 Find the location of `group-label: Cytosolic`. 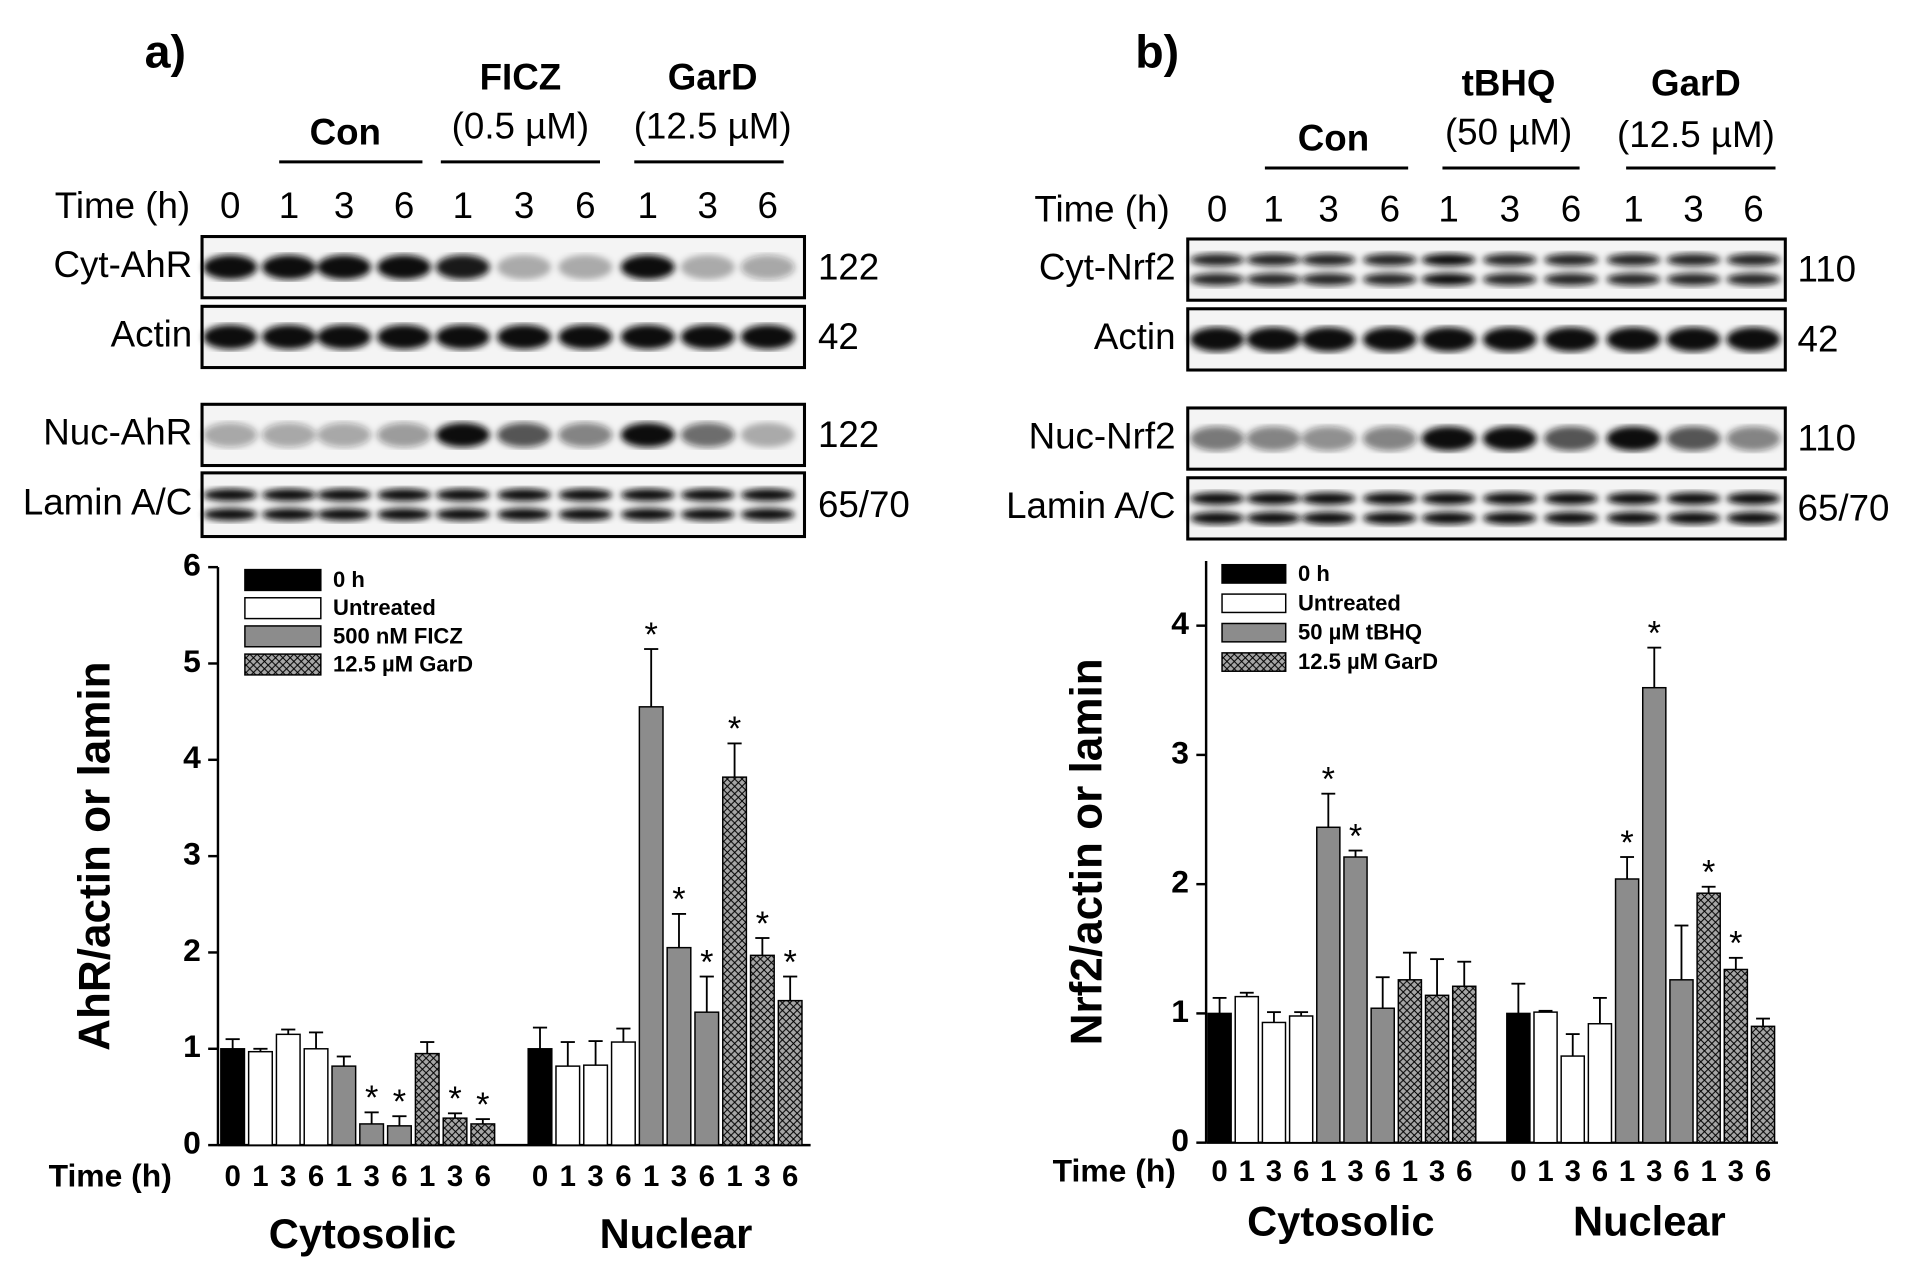

group-label: Cytosolic is located at coordinates (362, 1233).